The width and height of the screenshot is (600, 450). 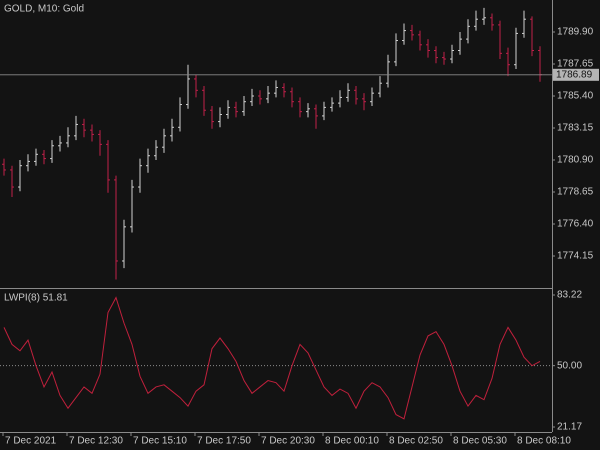 What do you see at coordinates (569, 365) in the screenshot?
I see `y-tick-label: 50.00` at bounding box center [569, 365].